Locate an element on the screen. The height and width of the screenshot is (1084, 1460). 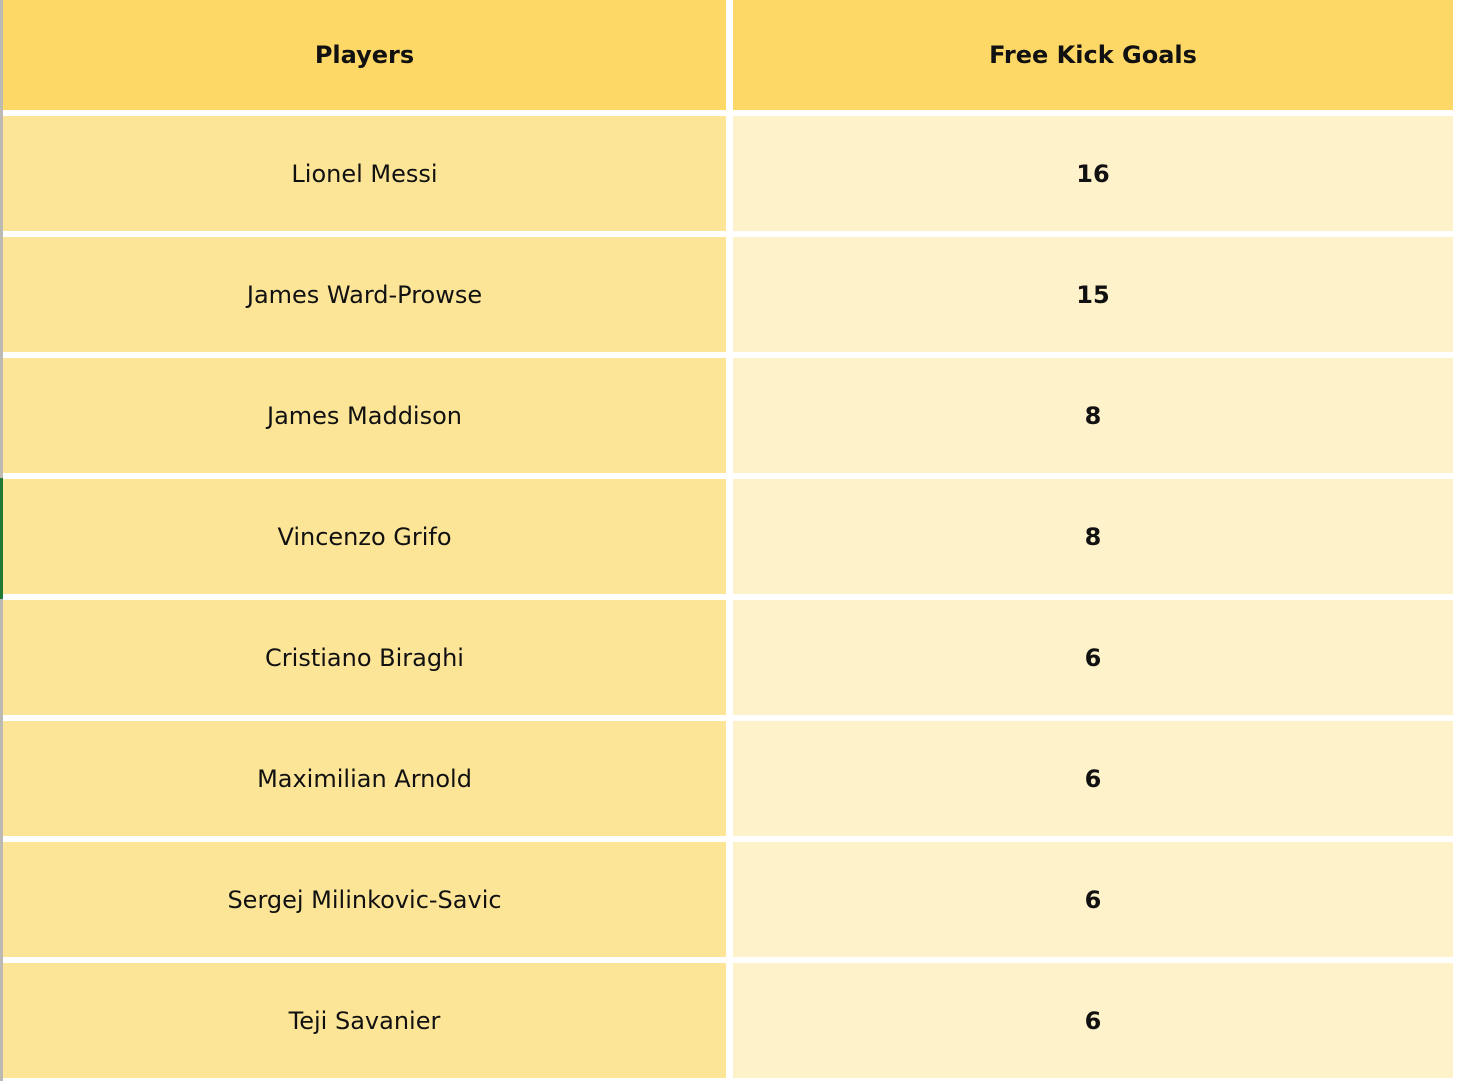
table-row: Maximilian Arnold 6 is located at coordinates (728, 778).